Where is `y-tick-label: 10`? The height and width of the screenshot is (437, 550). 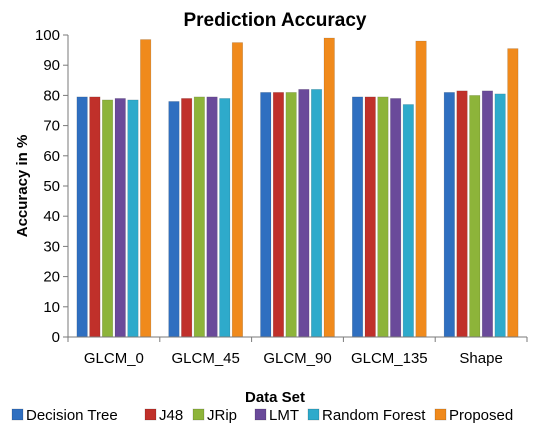
y-tick-label: 10 is located at coordinates (51, 307).